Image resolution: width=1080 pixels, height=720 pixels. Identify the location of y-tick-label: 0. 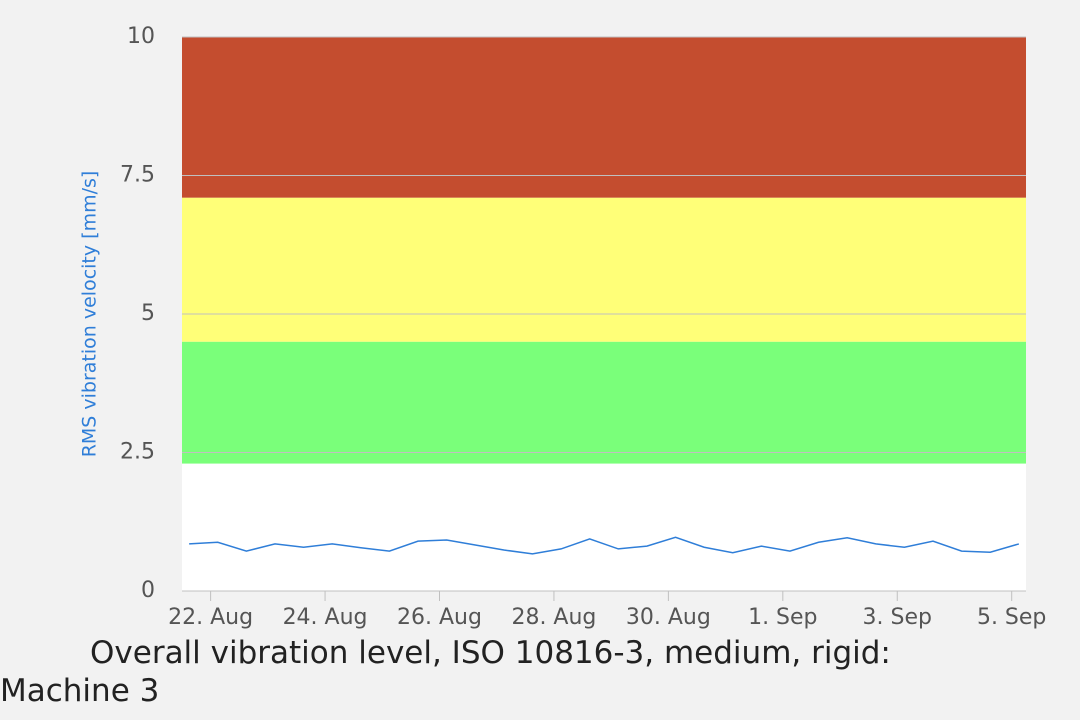
(148, 590).